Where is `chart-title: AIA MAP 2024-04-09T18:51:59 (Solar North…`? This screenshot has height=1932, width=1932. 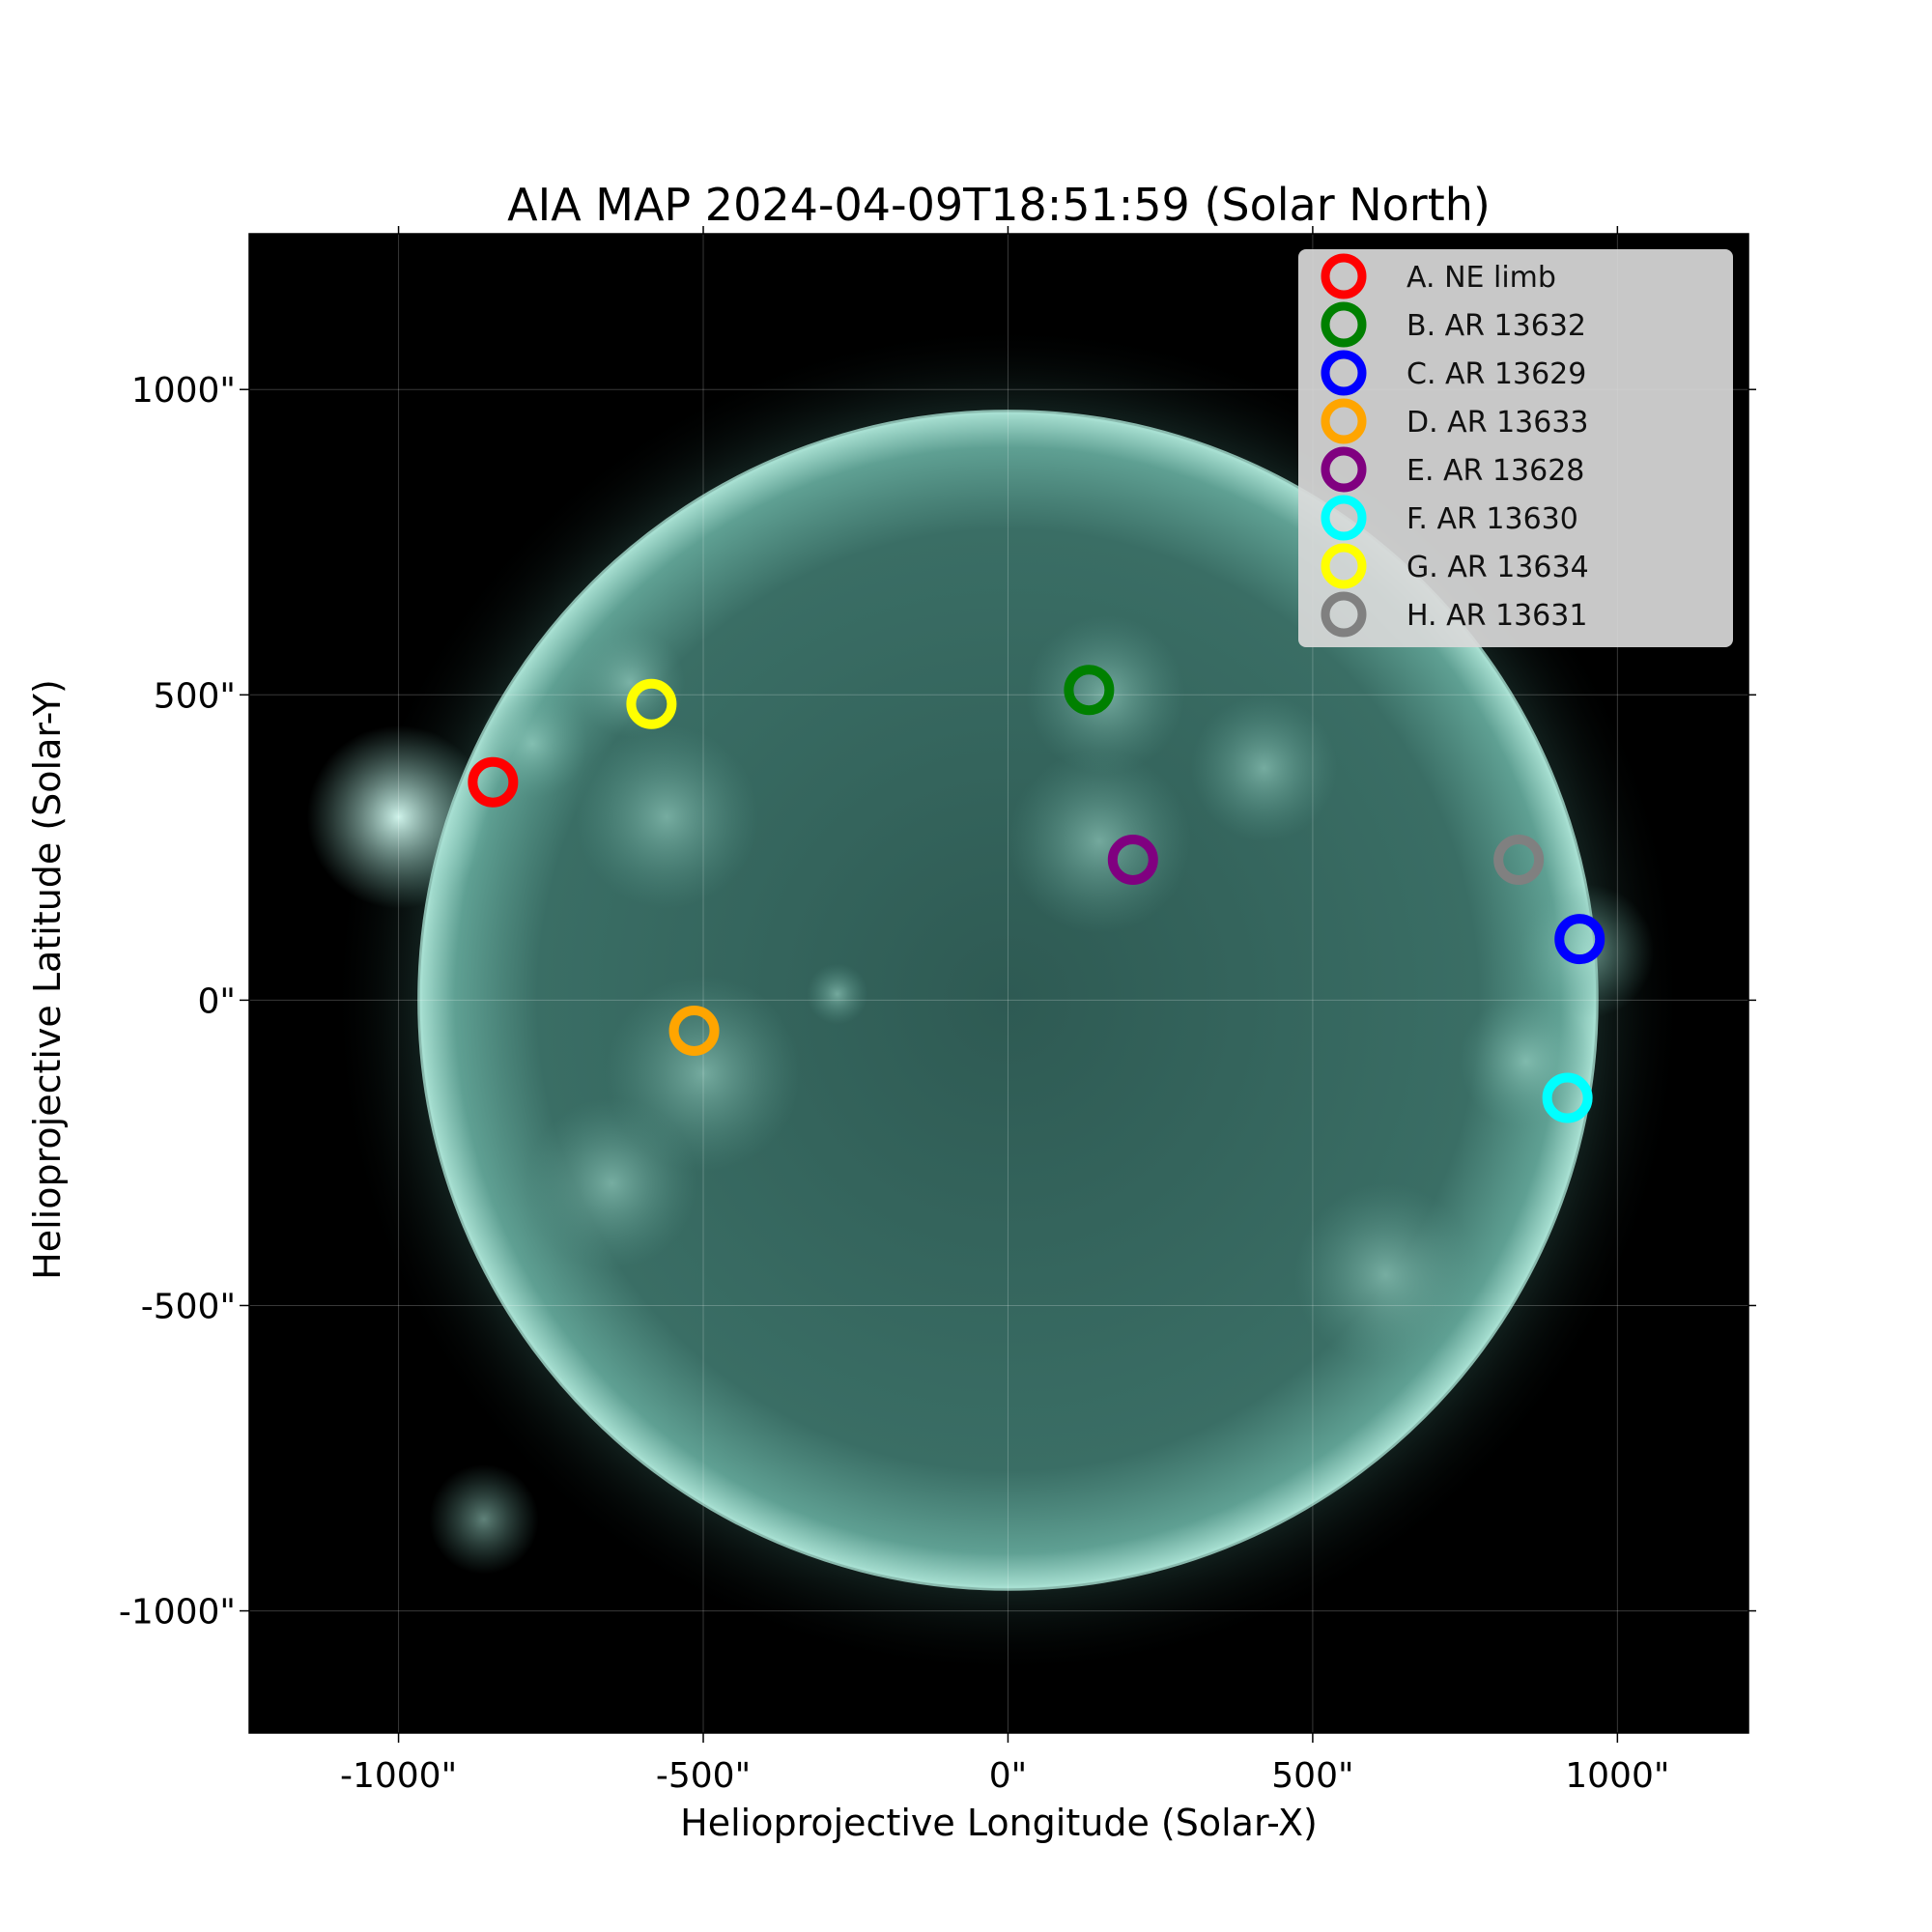 chart-title: AIA MAP 2024-04-09T18:51:59 (Solar North… is located at coordinates (999, 205).